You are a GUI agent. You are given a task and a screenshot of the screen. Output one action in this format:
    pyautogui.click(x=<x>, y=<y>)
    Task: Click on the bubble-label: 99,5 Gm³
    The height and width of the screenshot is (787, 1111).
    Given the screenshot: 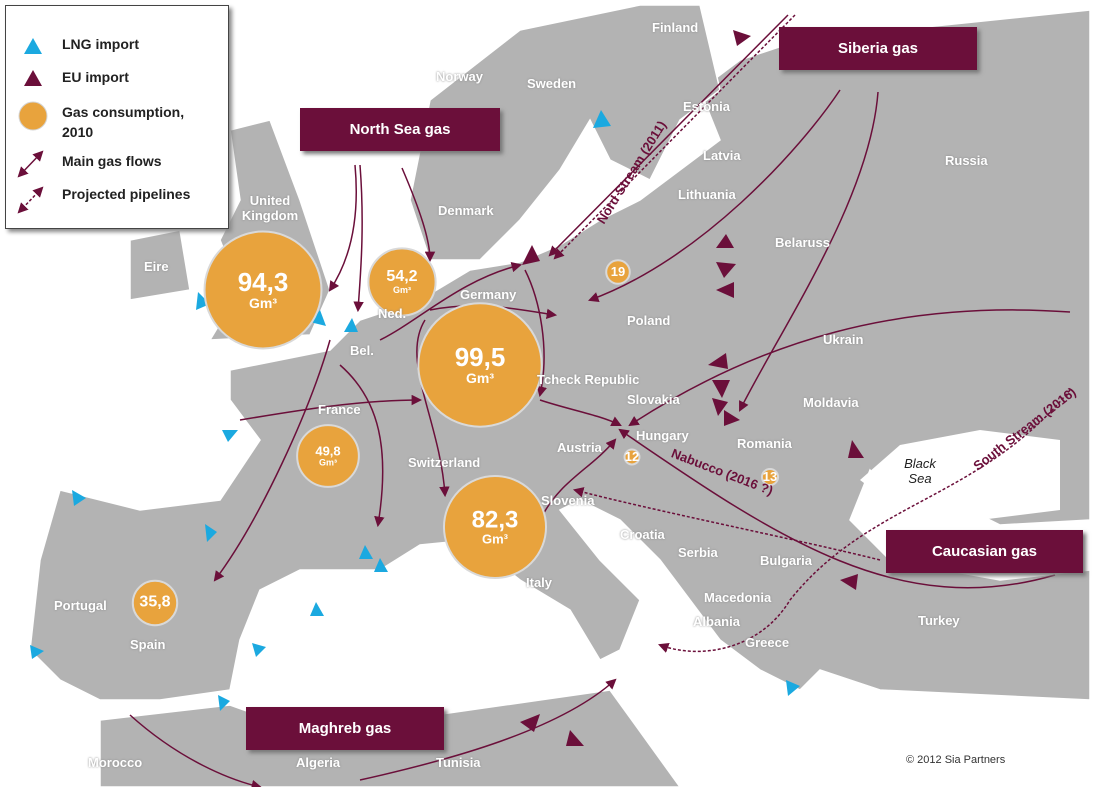 What is the action you would take?
    pyautogui.click(x=480, y=364)
    